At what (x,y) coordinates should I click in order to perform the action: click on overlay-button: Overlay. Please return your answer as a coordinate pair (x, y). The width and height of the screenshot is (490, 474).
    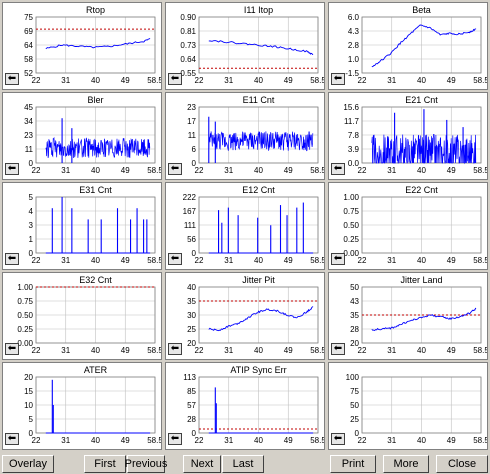
    Looking at the image, I should click on (28, 464).